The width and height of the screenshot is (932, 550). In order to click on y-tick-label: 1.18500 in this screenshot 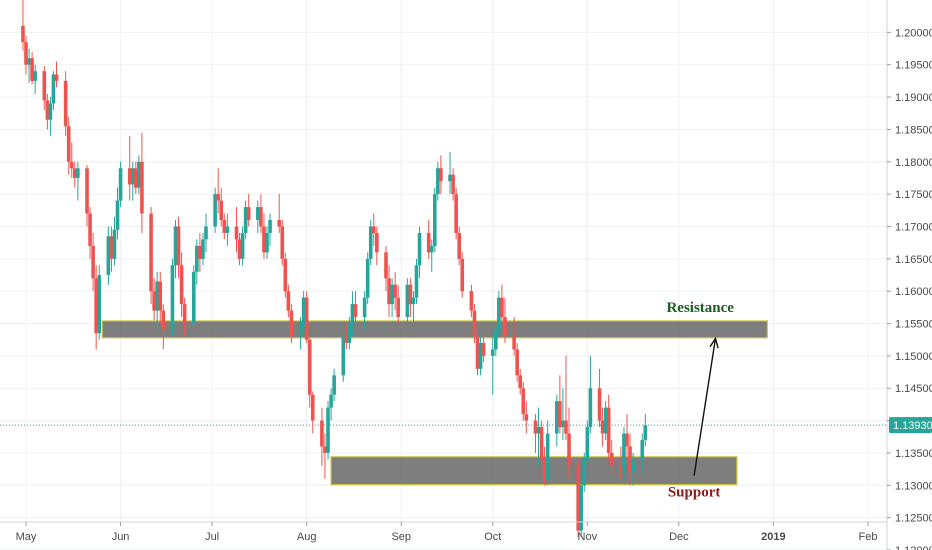, I will do `click(913, 130)`.